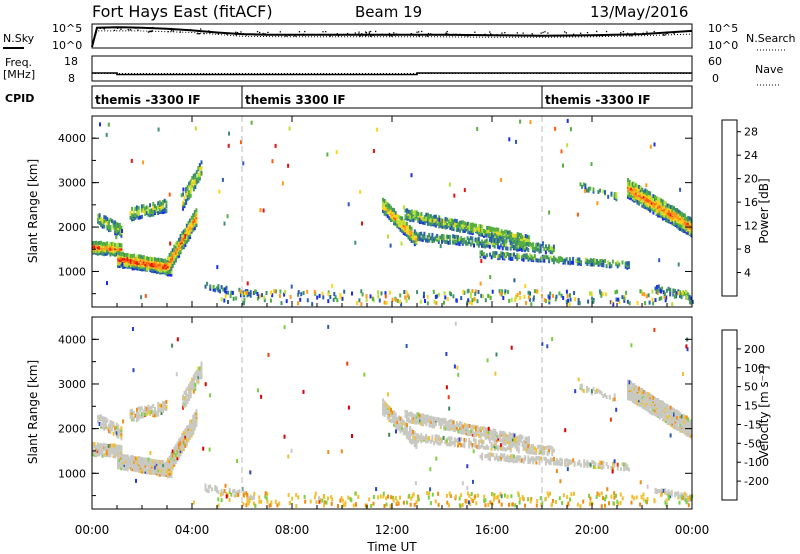 The height and width of the screenshot is (554, 800). What do you see at coordinates (392, 530) in the screenshot?
I see `x-tick-label: 12:00` at bounding box center [392, 530].